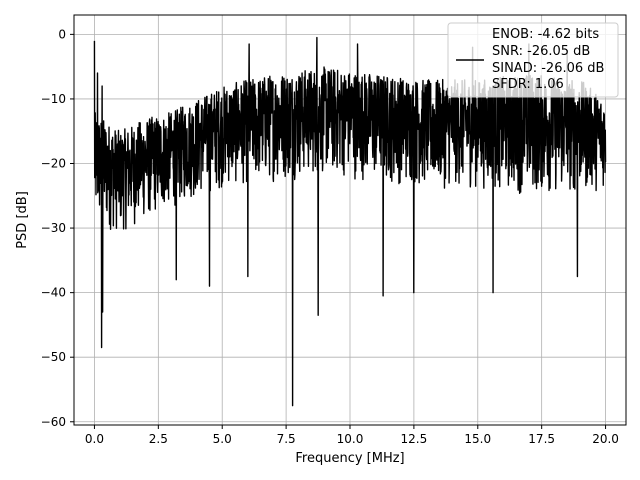  Describe the element at coordinates (53, 357) in the screenshot. I see `y-tick-label: −50` at that location.